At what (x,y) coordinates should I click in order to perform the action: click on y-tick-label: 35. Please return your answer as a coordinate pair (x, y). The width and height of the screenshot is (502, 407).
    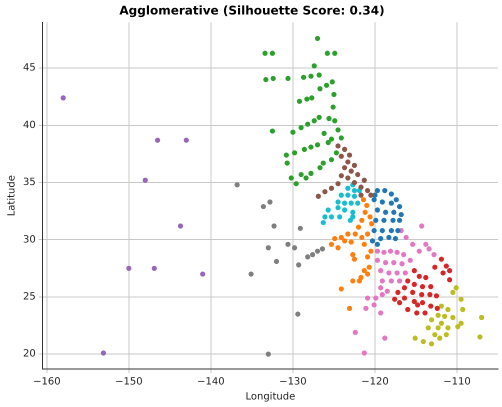
    Looking at the image, I should click on (29, 182).